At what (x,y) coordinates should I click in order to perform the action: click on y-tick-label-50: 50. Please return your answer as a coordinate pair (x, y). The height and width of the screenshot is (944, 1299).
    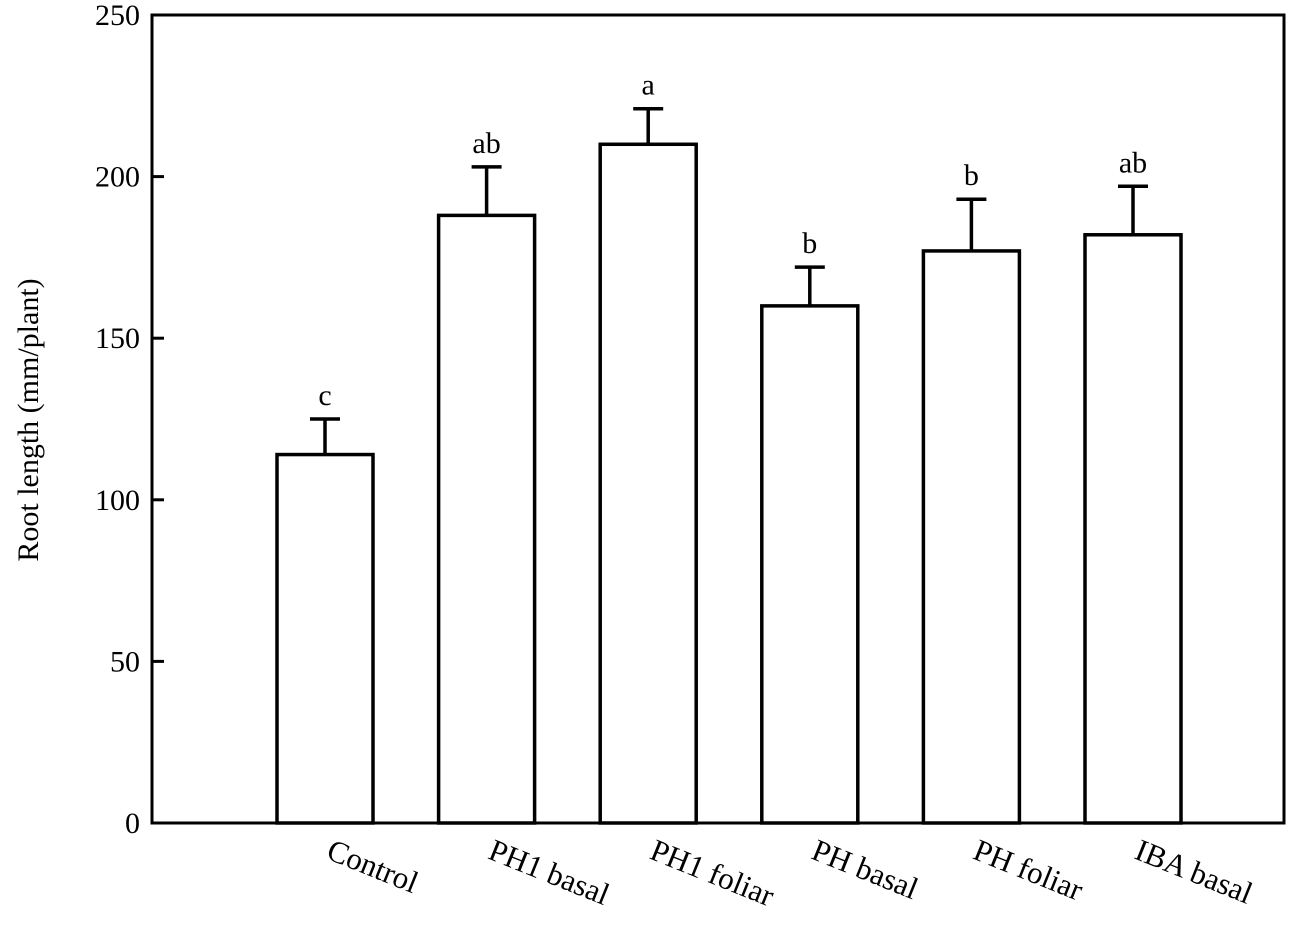
    Looking at the image, I should click on (125, 661).